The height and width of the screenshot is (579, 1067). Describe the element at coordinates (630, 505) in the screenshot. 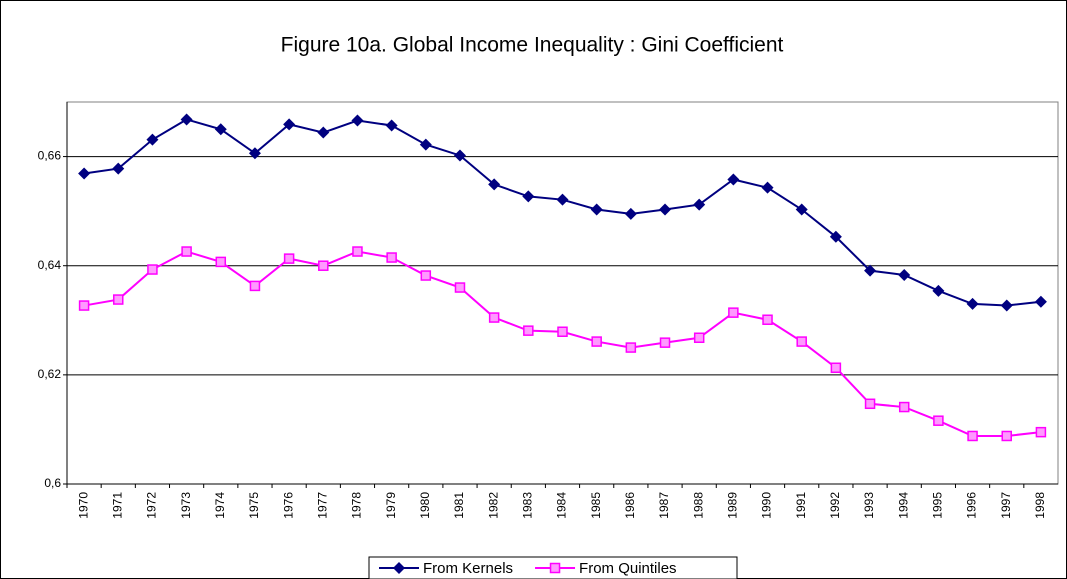

I see `x-tick-label: 1986` at that location.